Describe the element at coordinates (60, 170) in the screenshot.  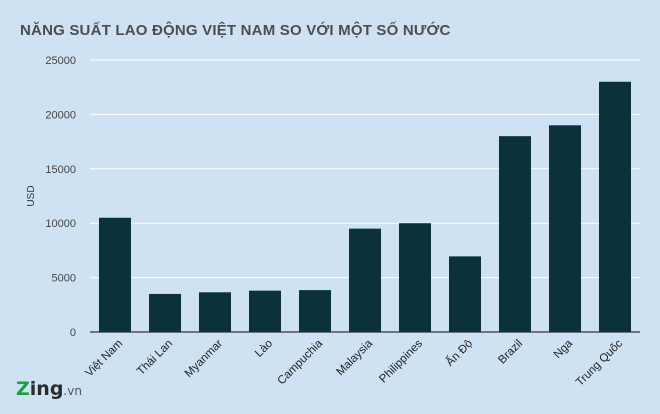
I see `y-tick-label-3: 15000` at that location.